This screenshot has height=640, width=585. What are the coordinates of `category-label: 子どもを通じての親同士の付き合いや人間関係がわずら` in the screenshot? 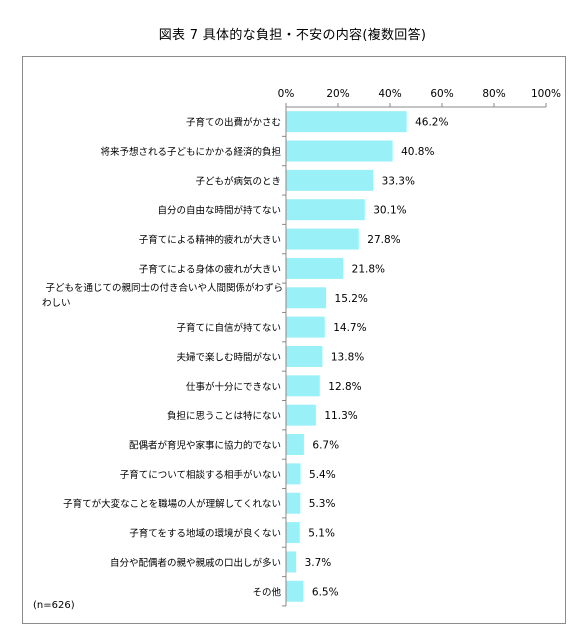 It's located at (164, 288).